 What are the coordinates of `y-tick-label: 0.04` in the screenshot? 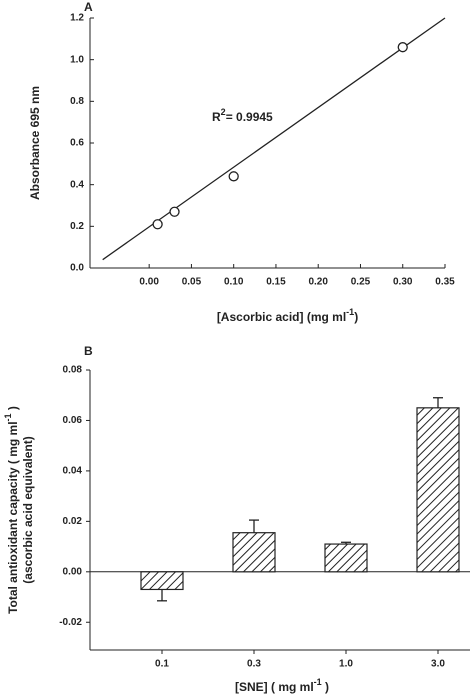 It's located at (73, 471).